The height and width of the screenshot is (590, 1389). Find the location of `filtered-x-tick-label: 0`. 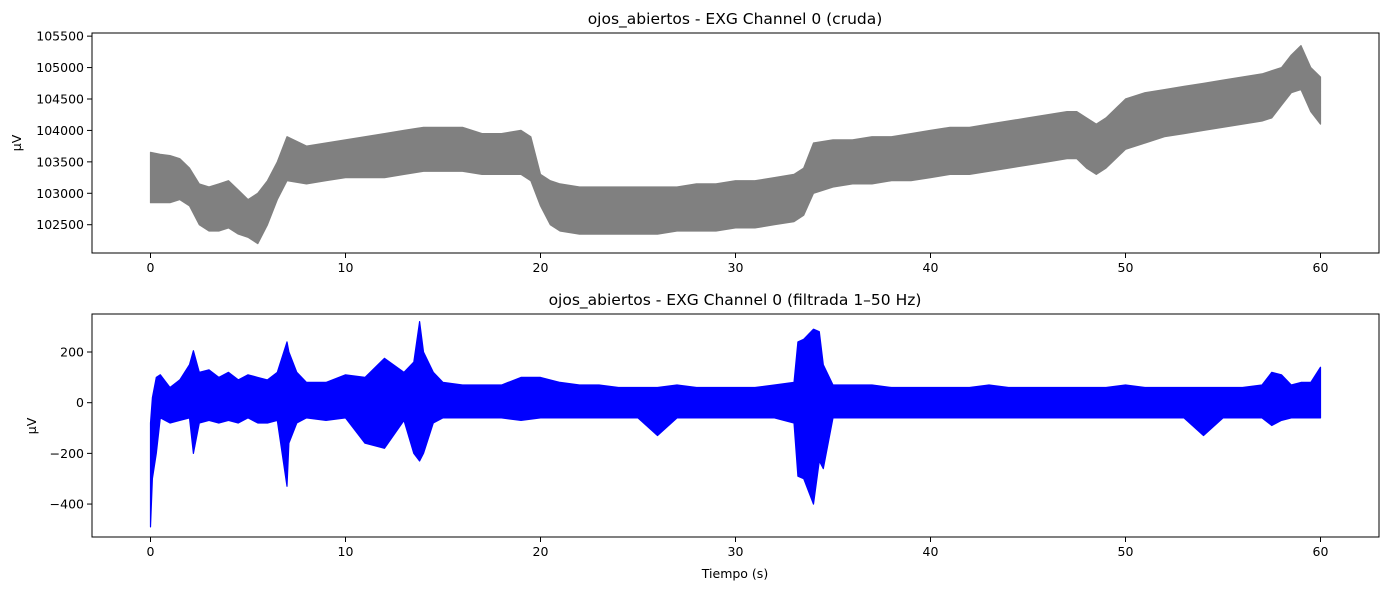

filtered-x-tick-label: 0 is located at coordinates (151, 551).